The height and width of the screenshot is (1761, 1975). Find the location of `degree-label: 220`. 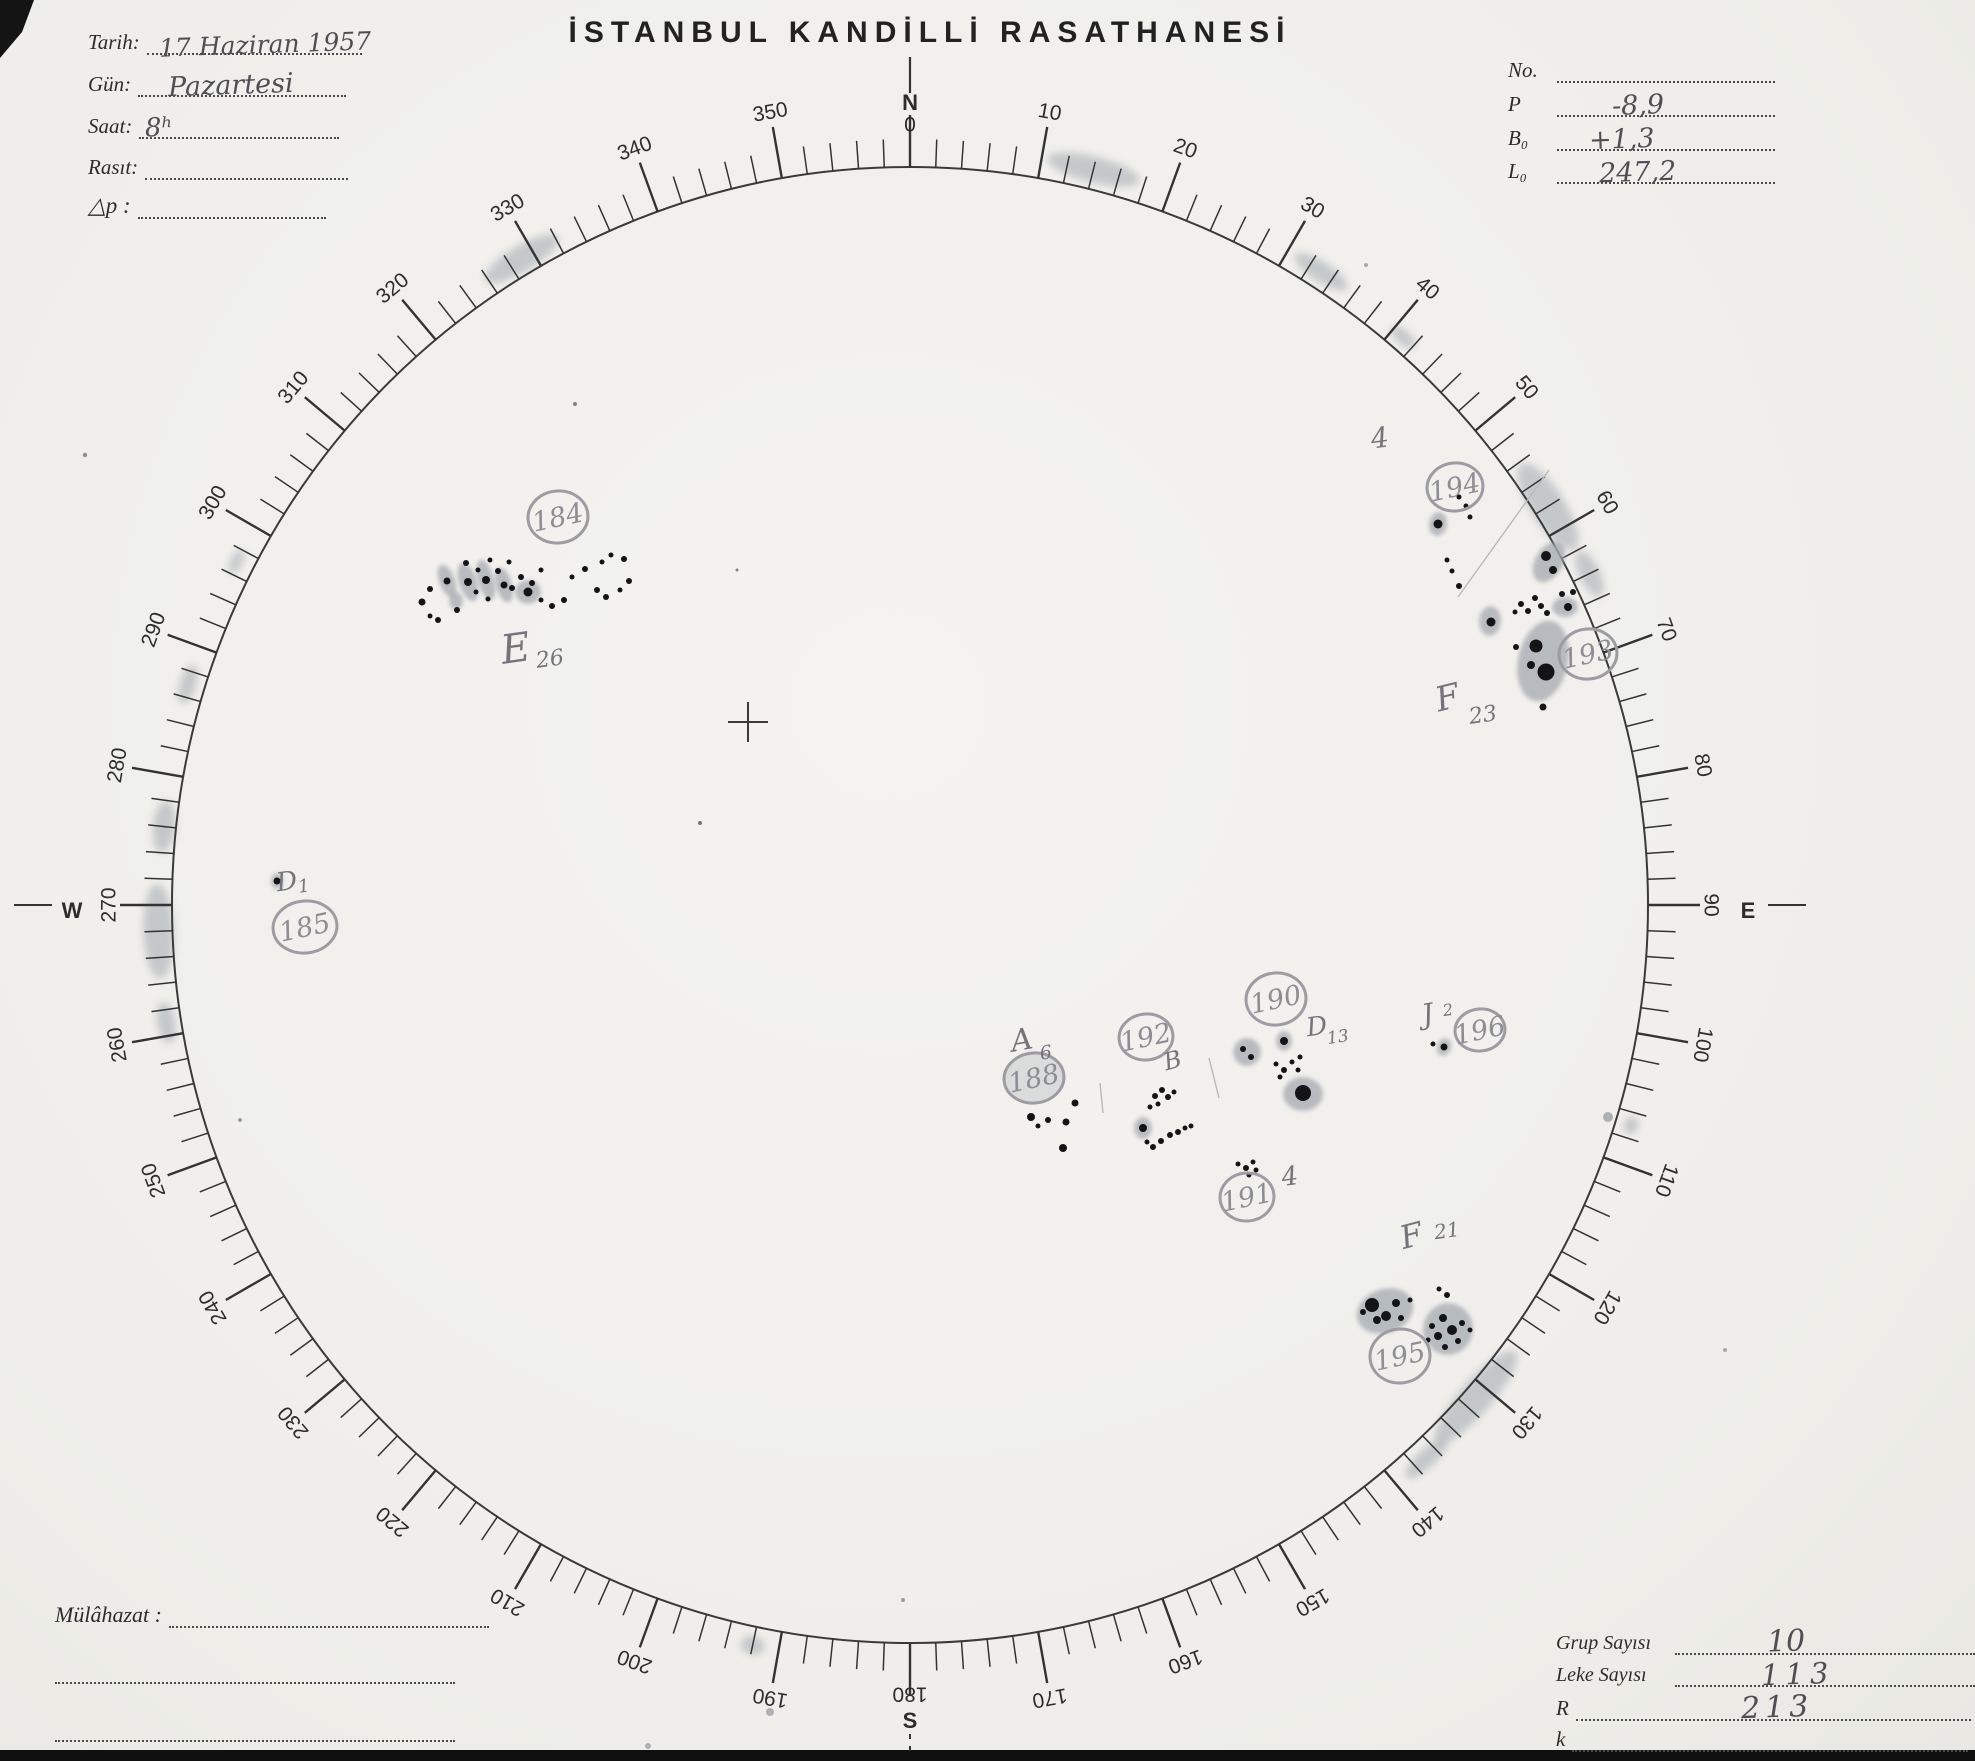

degree-label: 220 is located at coordinates (393, 1522).